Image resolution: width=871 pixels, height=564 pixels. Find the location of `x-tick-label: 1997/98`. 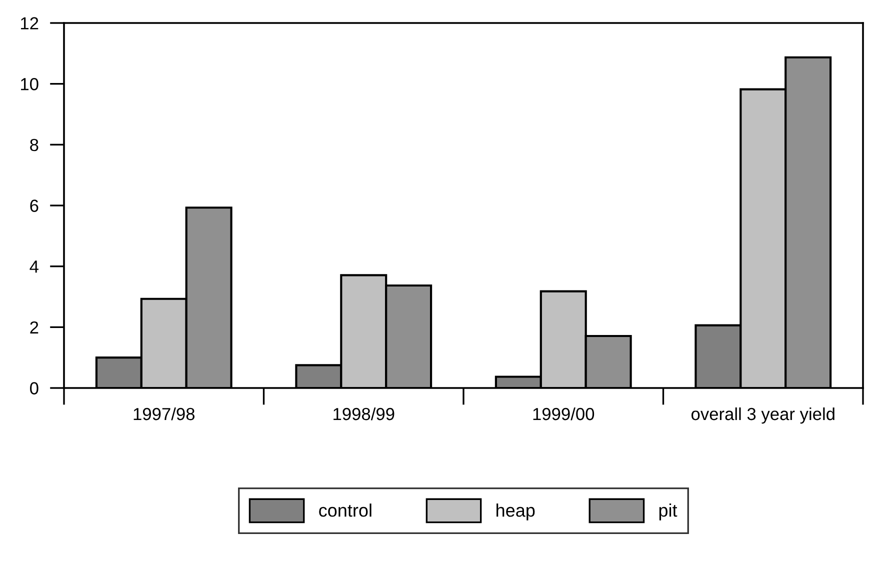

x-tick-label: 1997/98 is located at coordinates (164, 413).